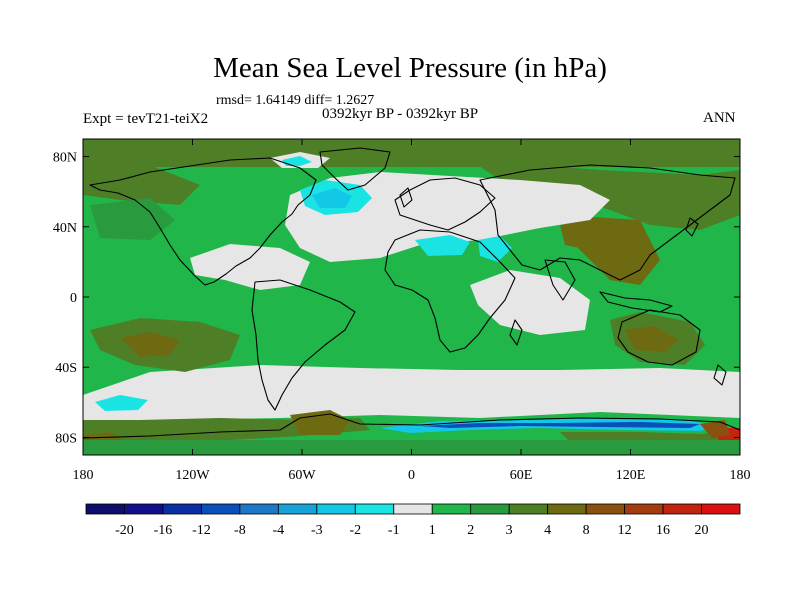 Image resolution: width=800 pixels, height=600 pixels. Describe the element at coordinates (432, 530) in the screenshot. I see `colorbar-label: 1` at that location.